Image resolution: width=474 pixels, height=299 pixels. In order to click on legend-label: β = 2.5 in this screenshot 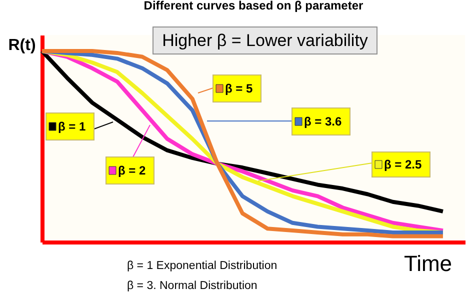, I will do `click(403, 165)`.